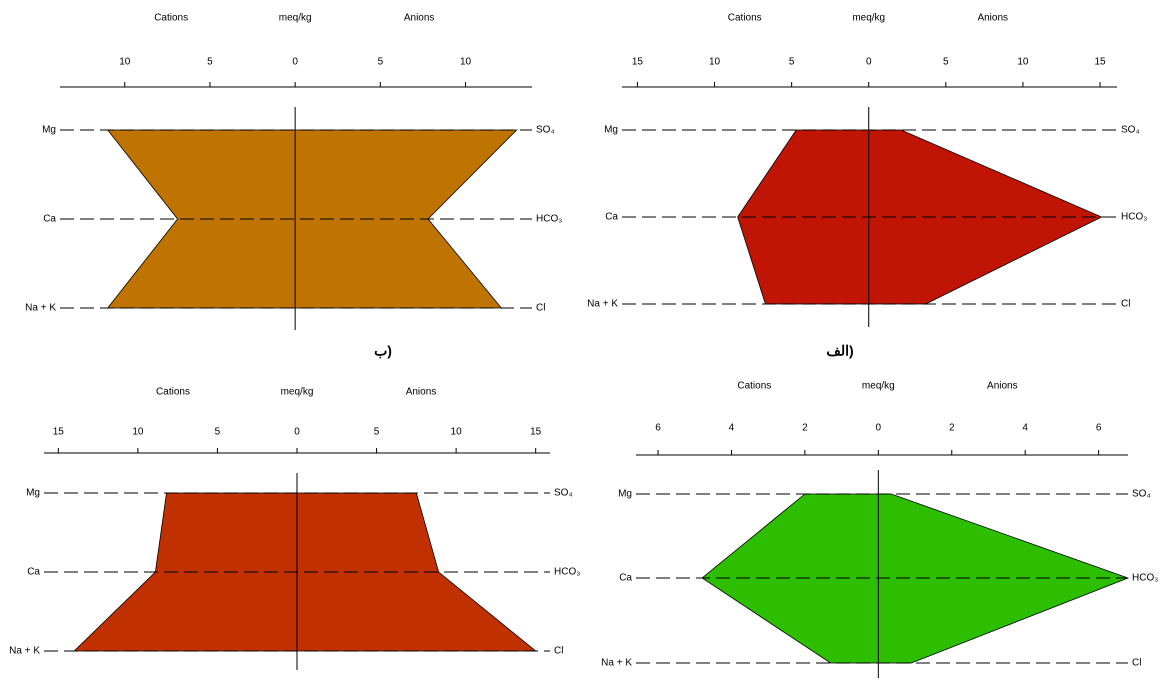 This screenshot has width=1170, height=680. I want to click on panel-label: ب), so click(383, 351).